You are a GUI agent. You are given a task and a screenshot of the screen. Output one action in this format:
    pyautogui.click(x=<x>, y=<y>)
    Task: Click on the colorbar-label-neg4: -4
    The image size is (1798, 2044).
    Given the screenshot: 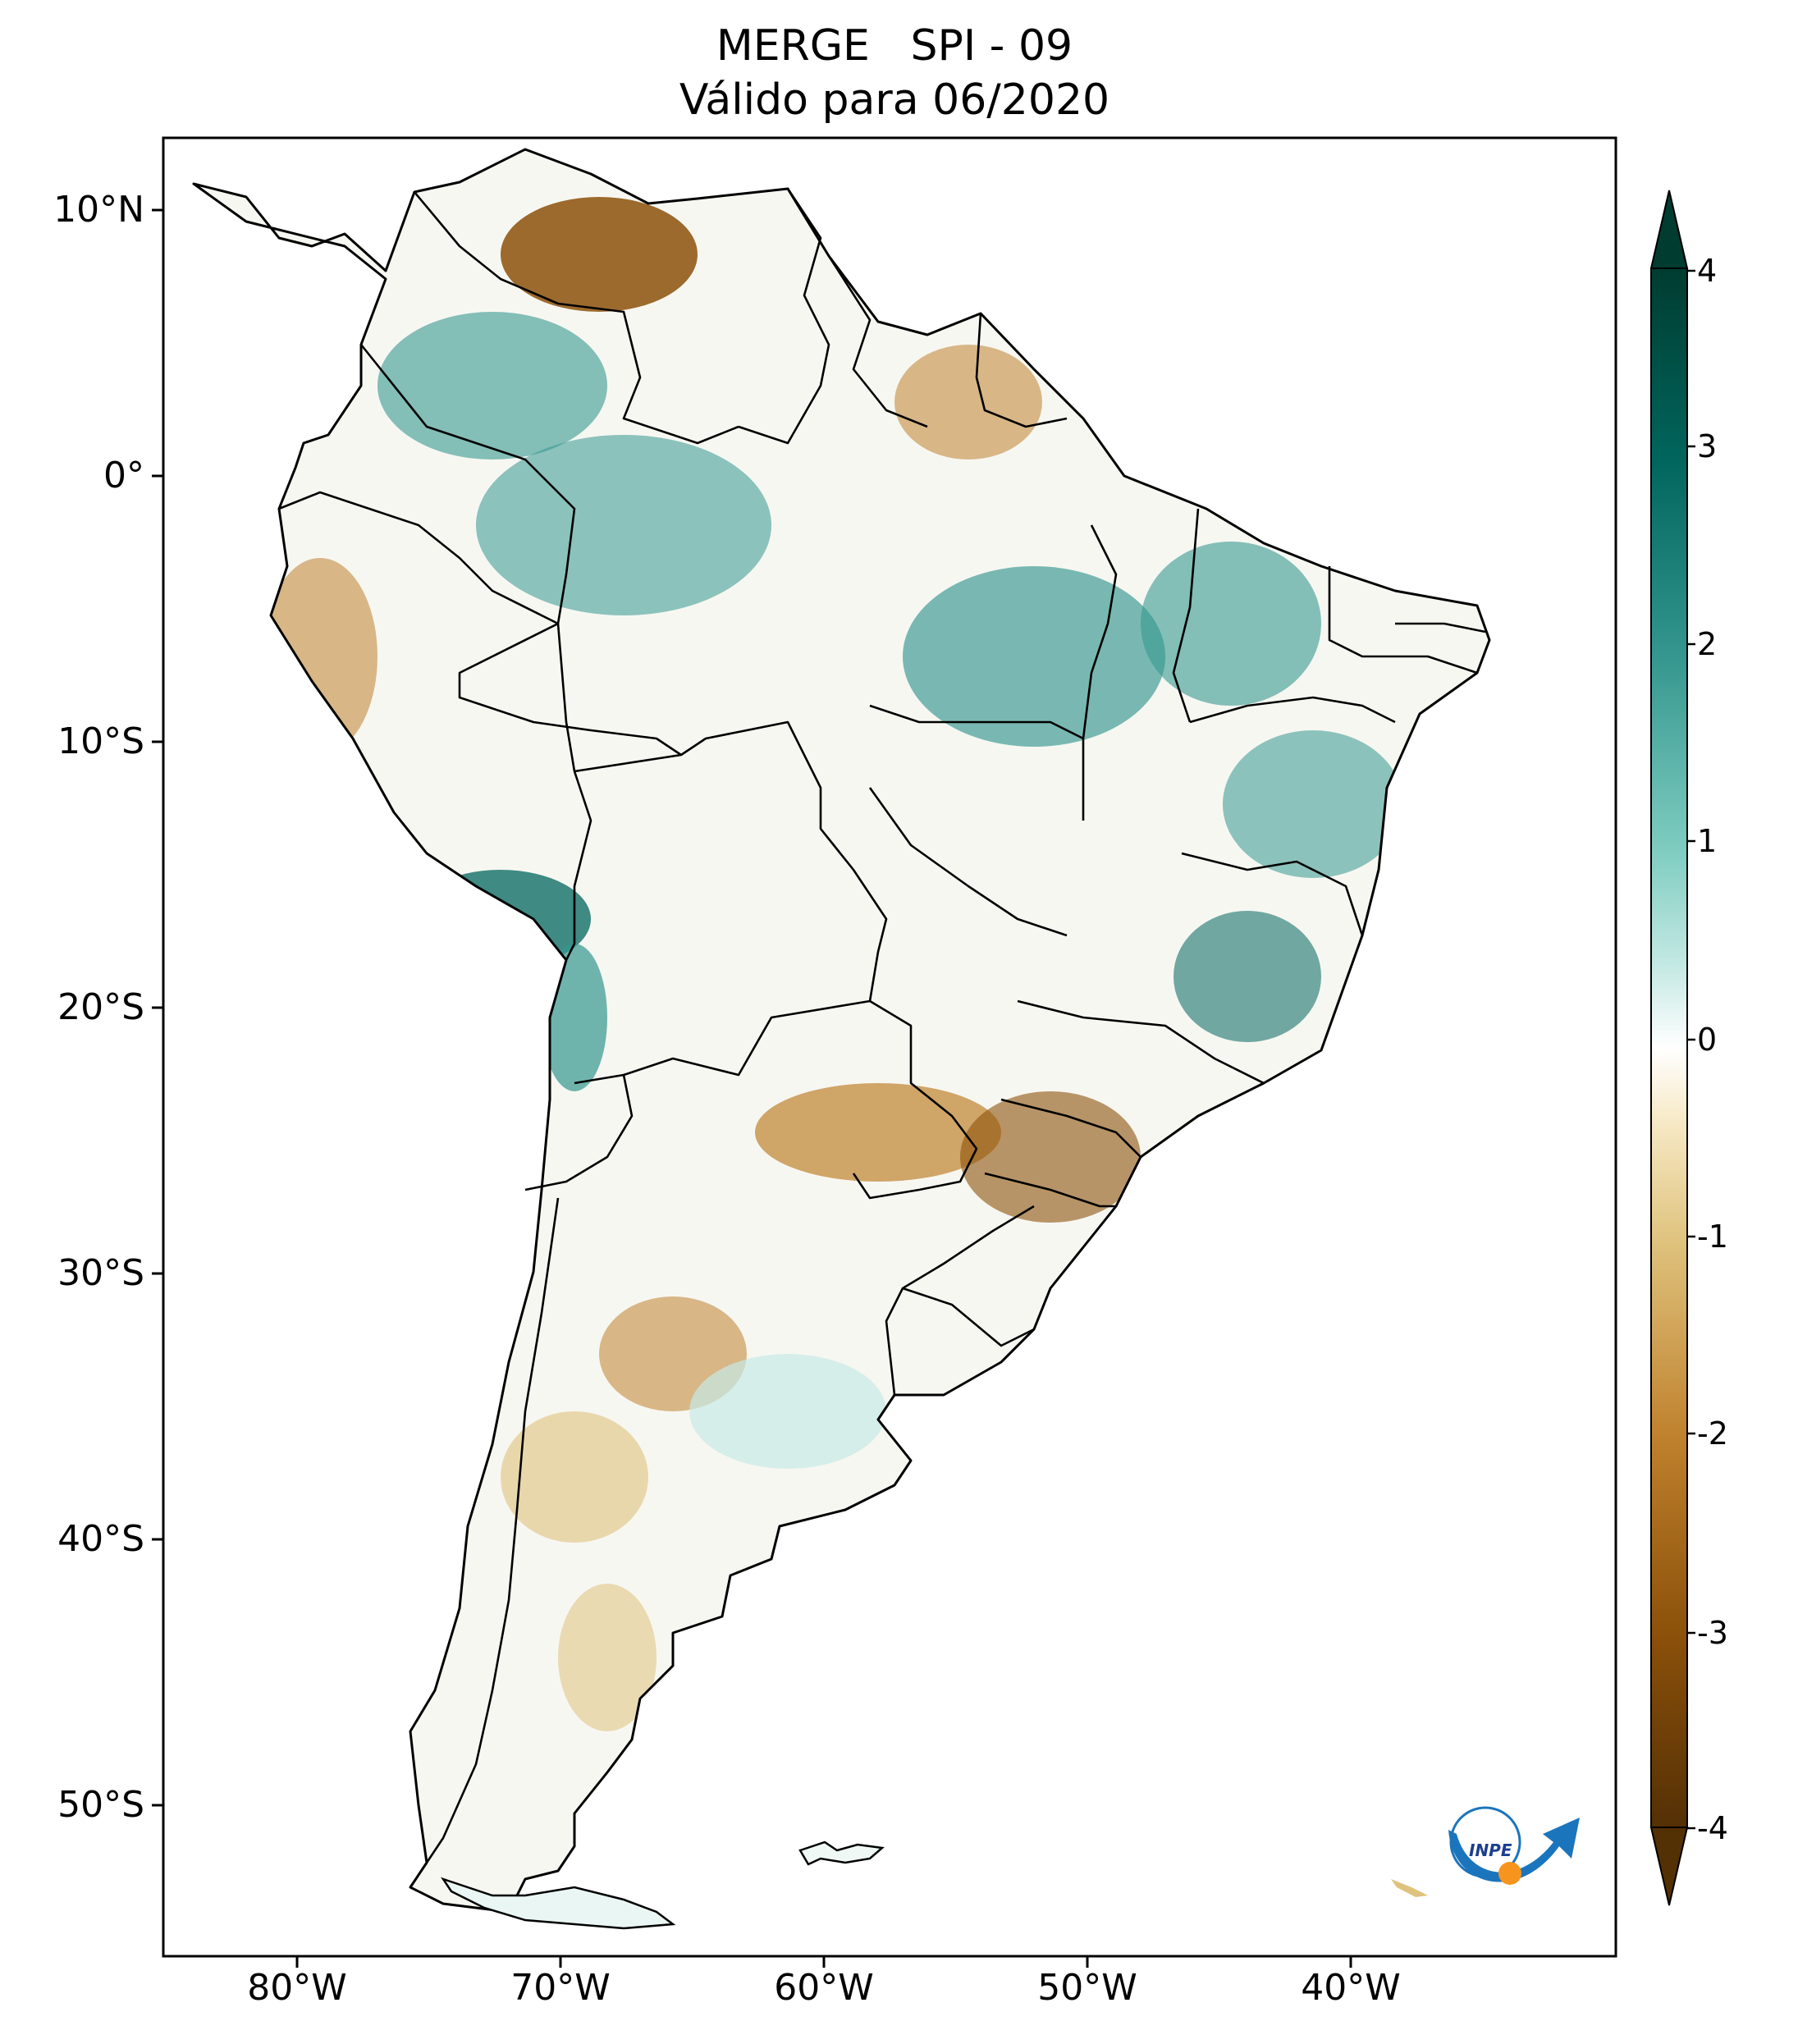 What is the action you would take?
    pyautogui.click(x=1713, y=1828)
    